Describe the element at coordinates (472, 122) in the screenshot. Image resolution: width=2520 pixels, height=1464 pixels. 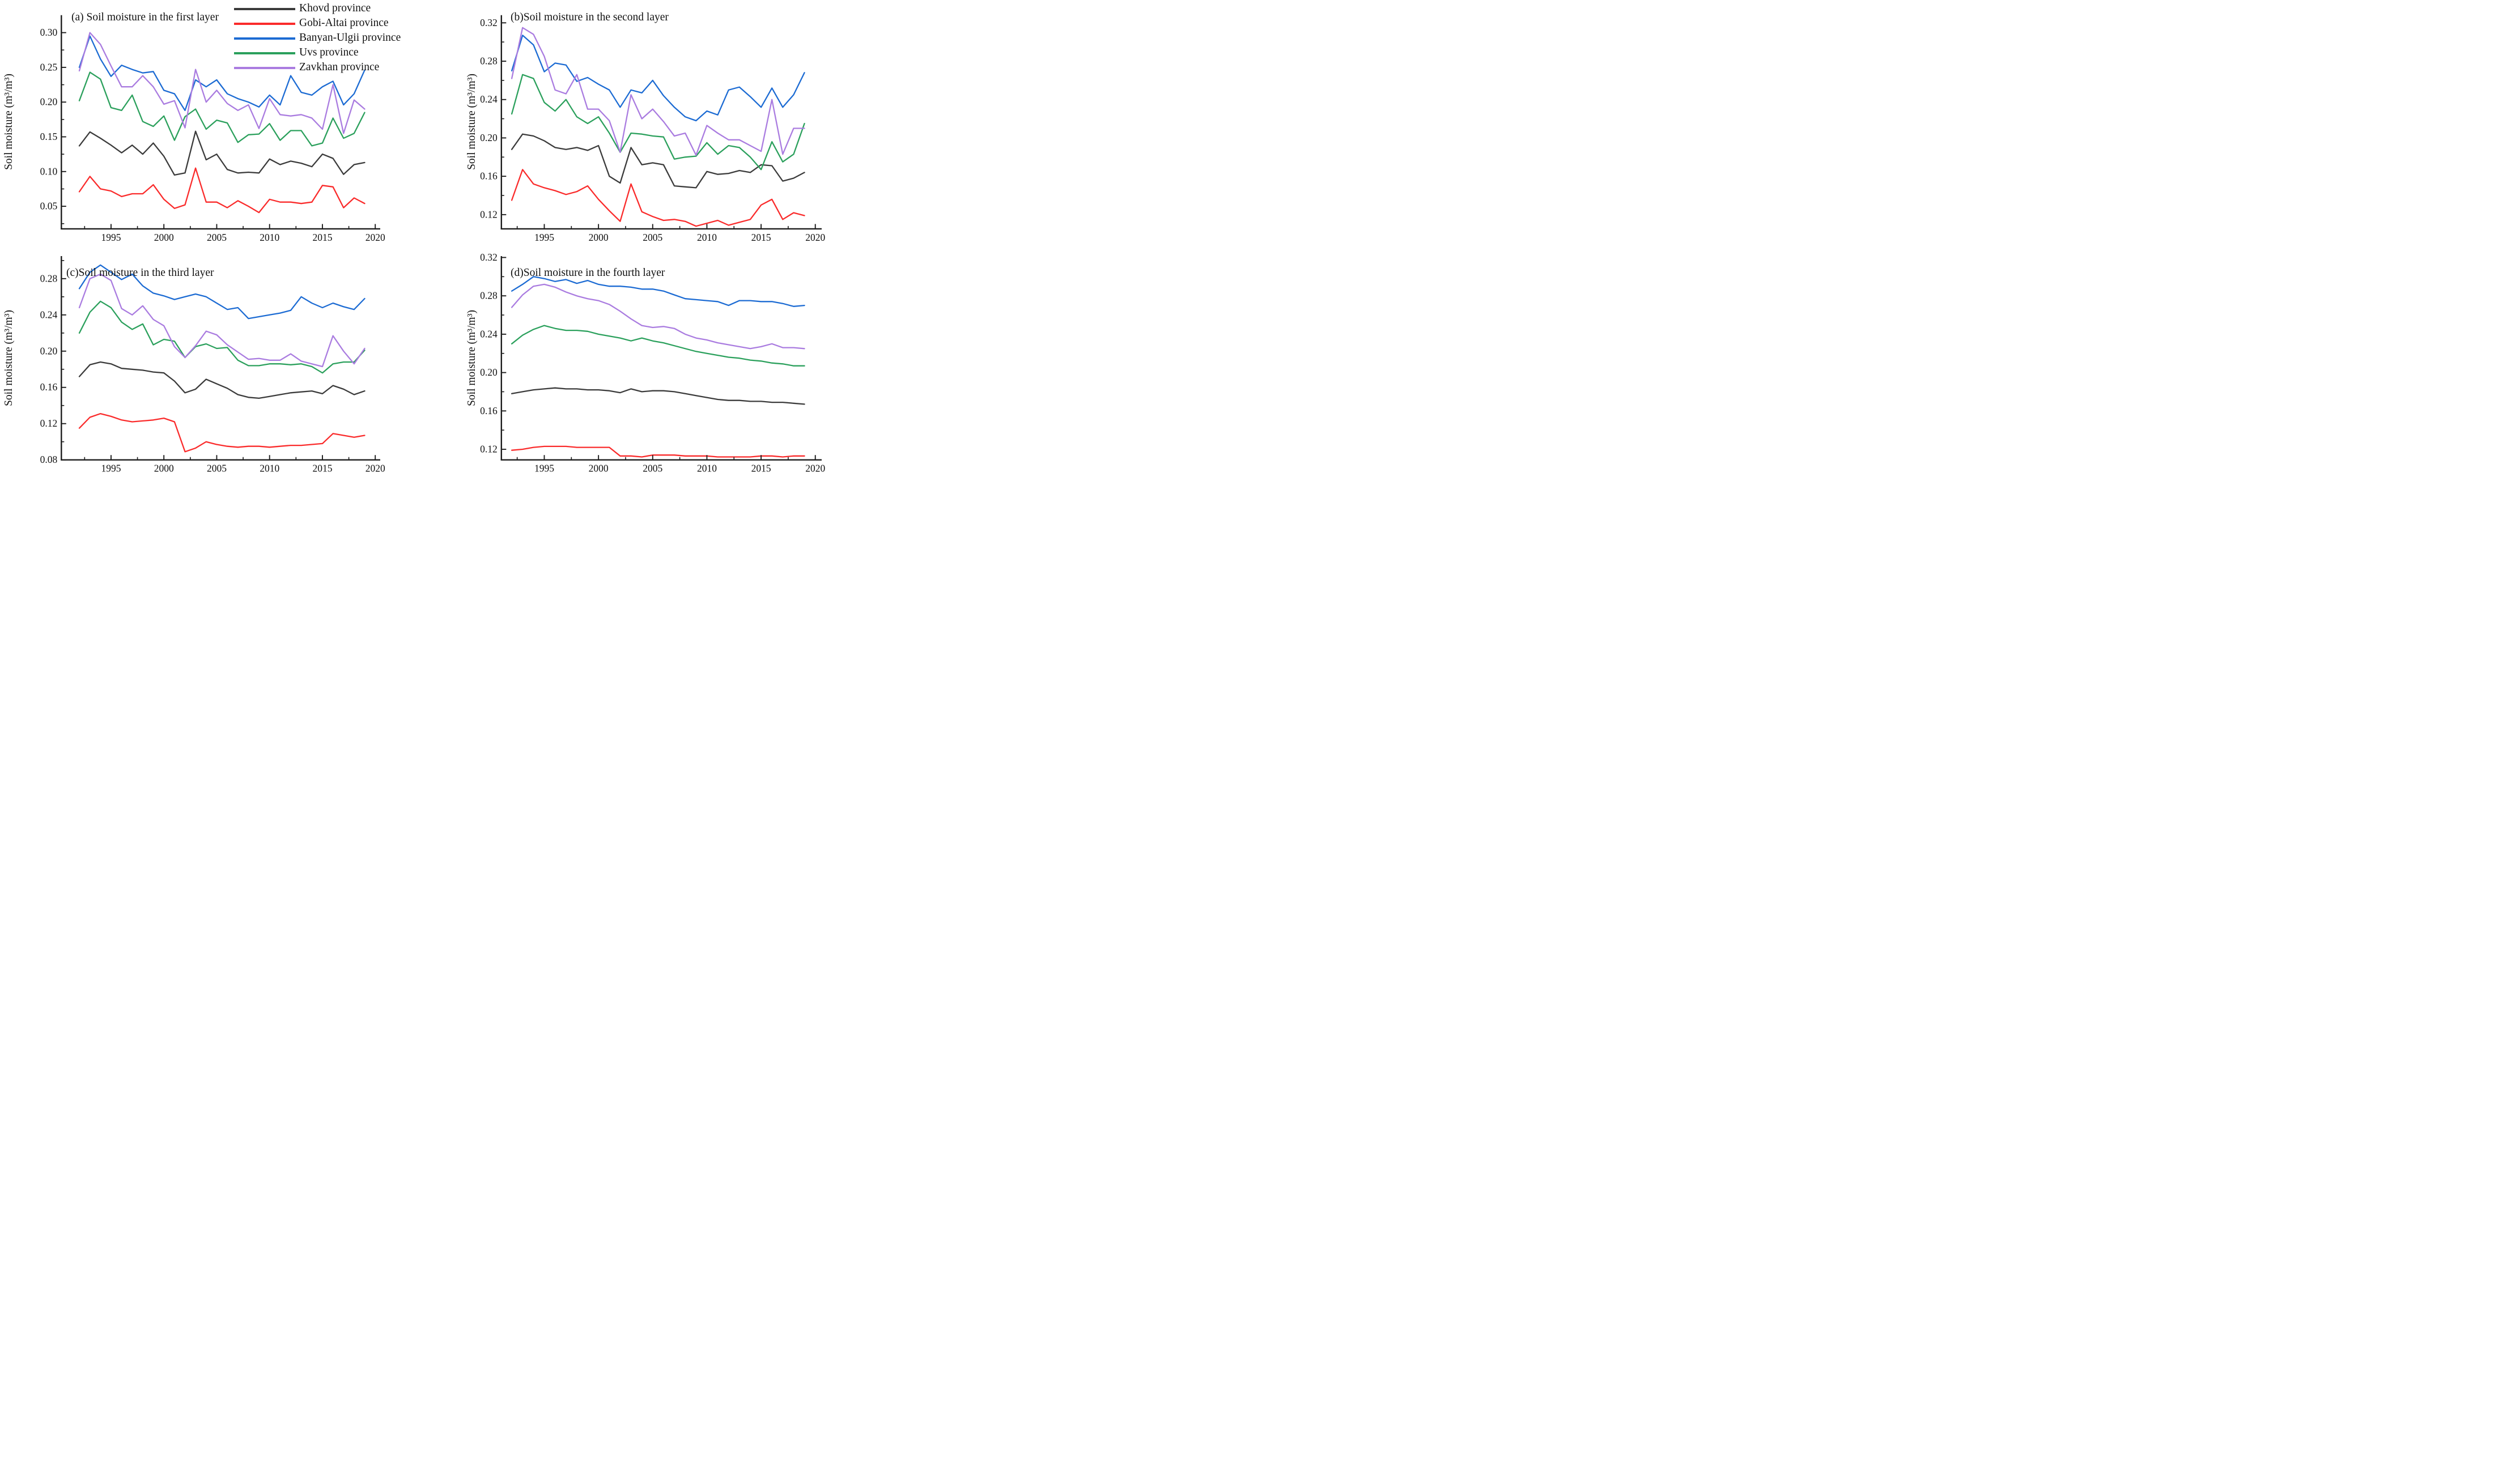
I see `y-axis-label-b: Soil moisture (m³/m³)` at that location.